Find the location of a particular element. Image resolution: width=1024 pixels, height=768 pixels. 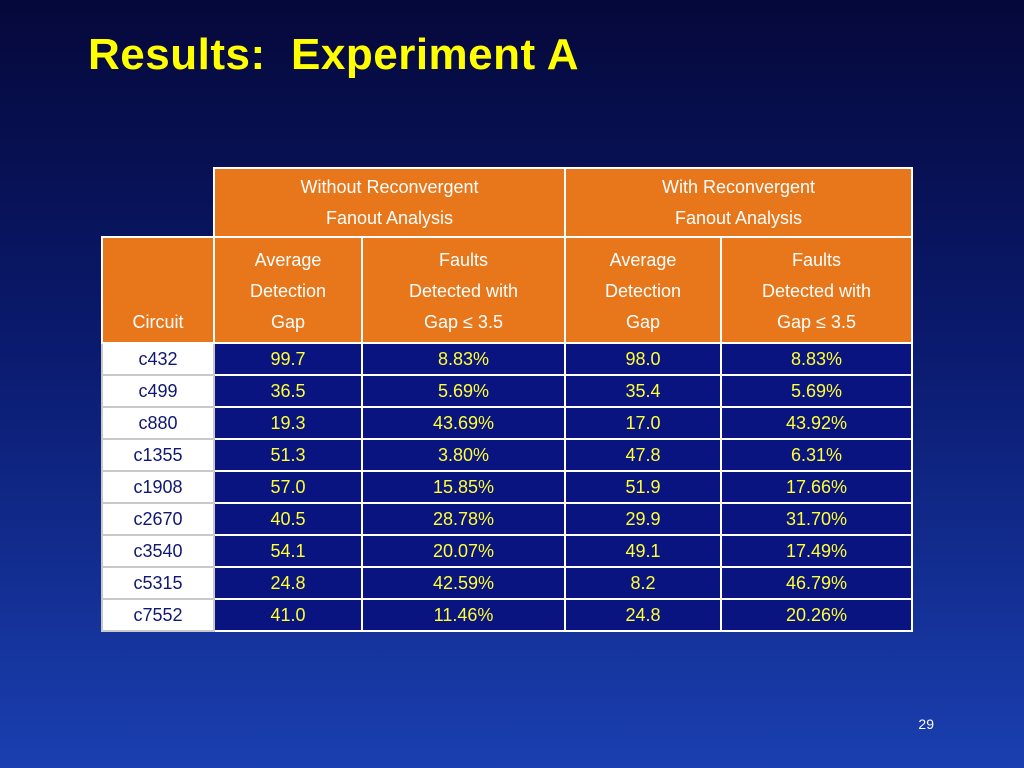

faults-without-cell: 20.07% is located at coordinates (463, 551).